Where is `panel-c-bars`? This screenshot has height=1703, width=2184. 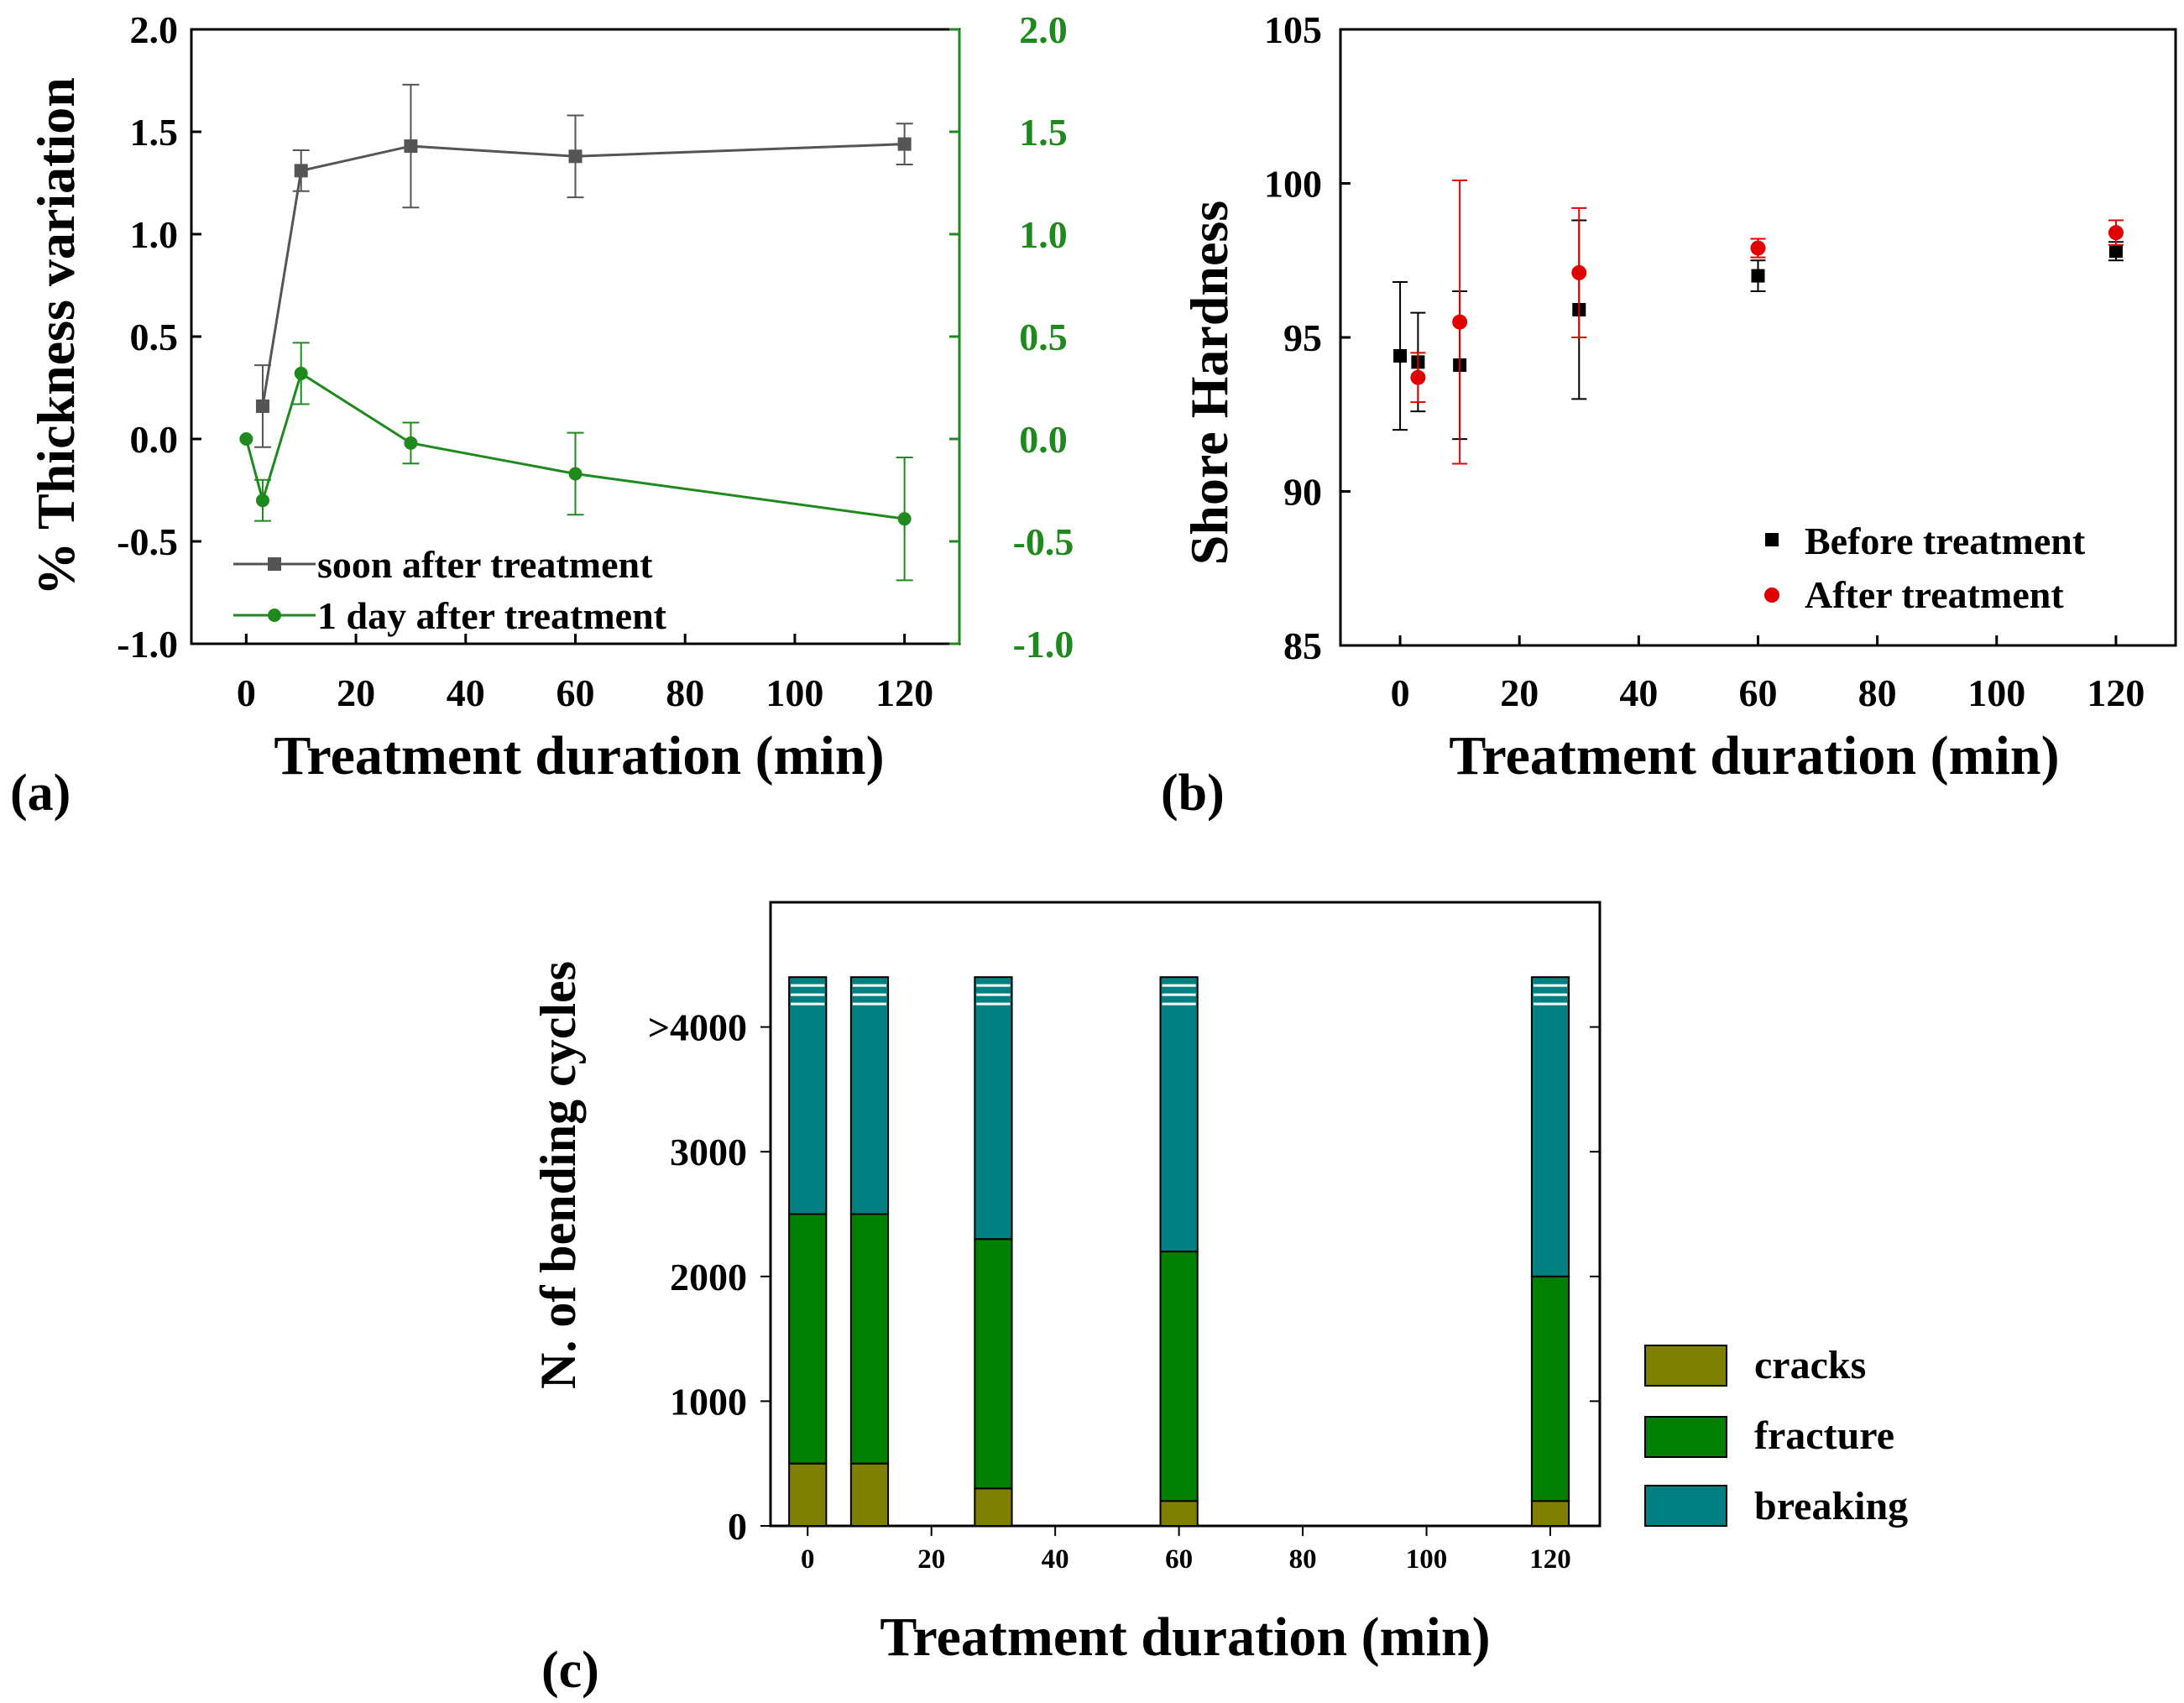
panel-c-bars is located at coordinates (1179, 1252).